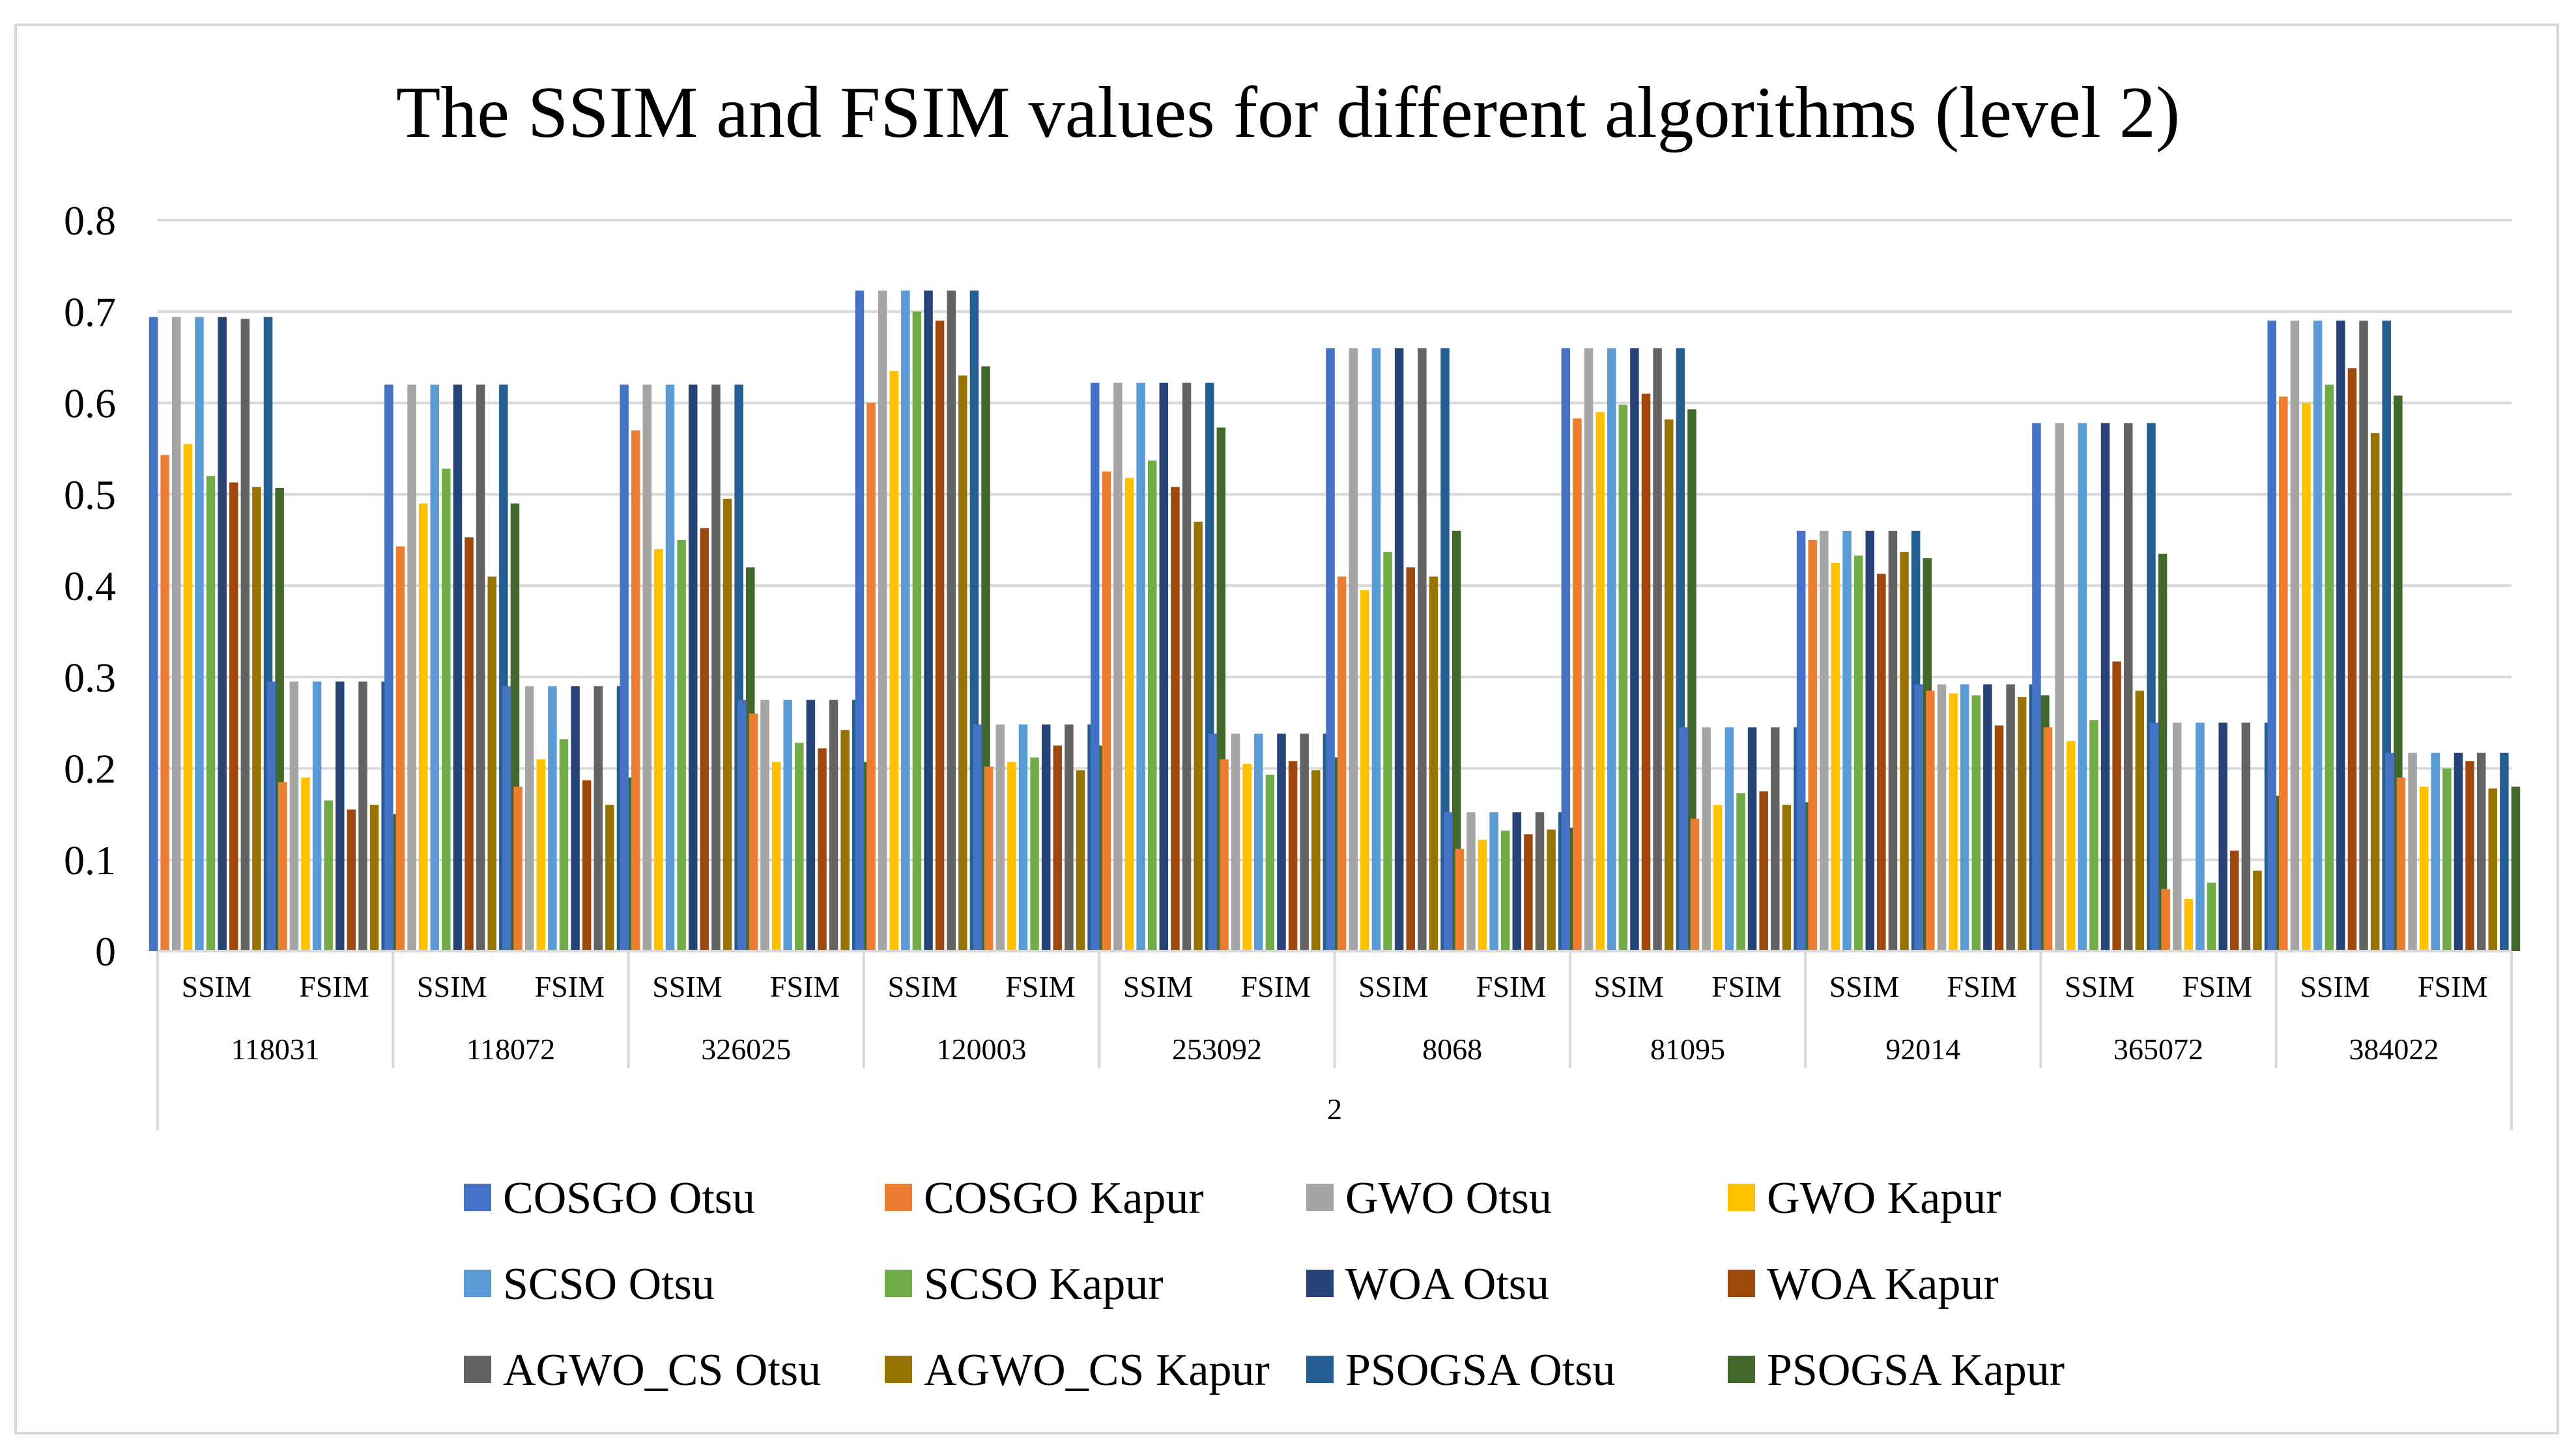 This screenshot has width=2576, height=1456. Describe the element at coordinates (90, 403) in the screenshot. I see `y-tick-label: 0.6` at that location.